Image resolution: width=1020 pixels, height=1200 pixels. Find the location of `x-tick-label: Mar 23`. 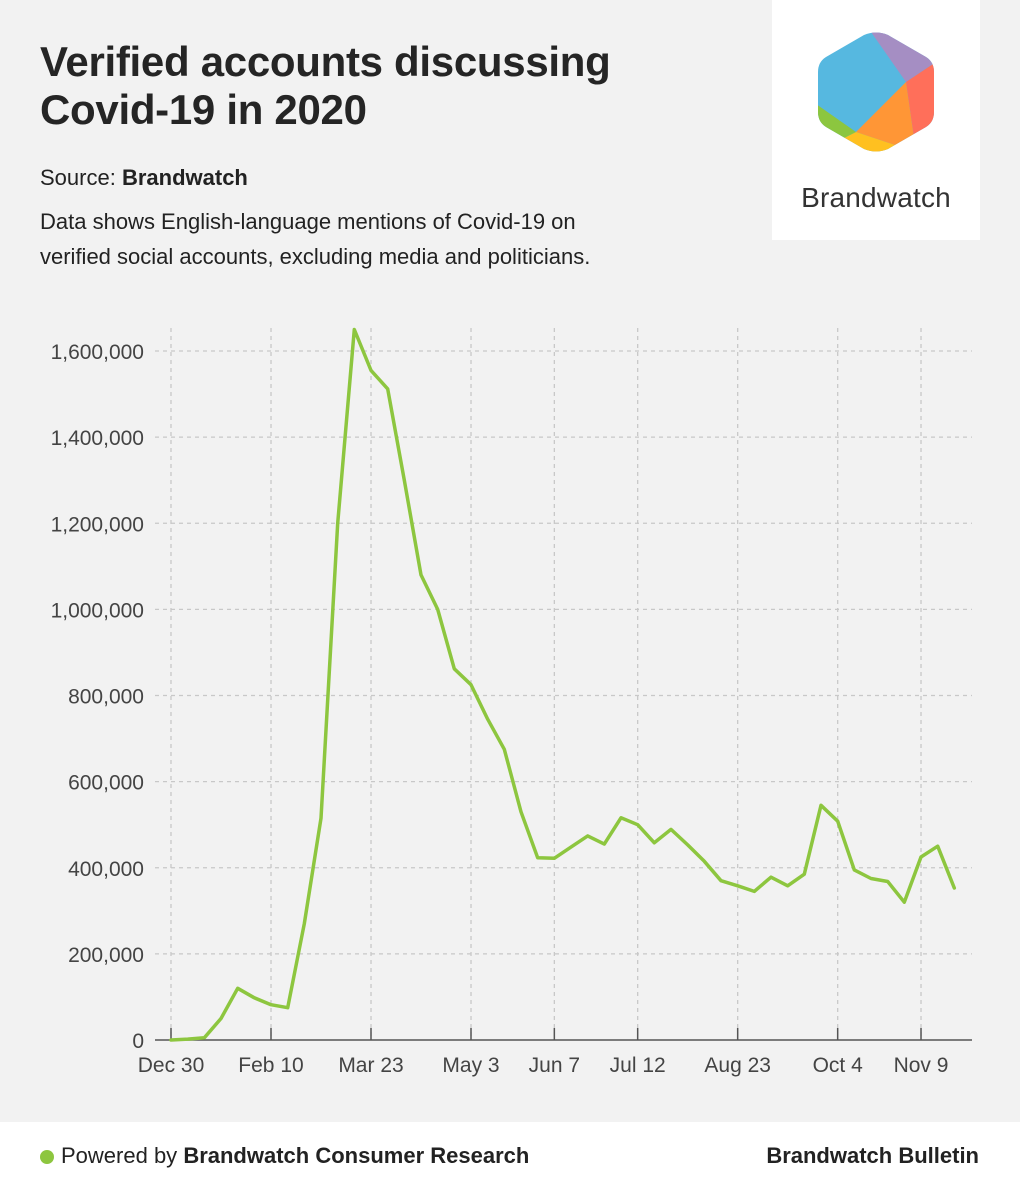

x-tick-label: Mar 23 is located at coordinates (370, 1065).